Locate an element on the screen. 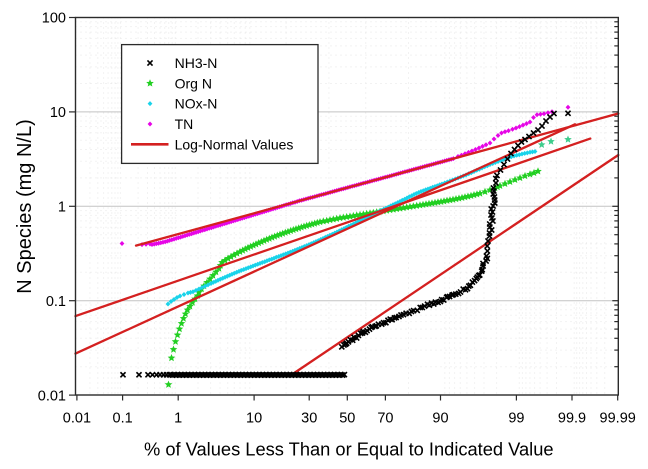 This screenshot has width=648, height=469. svg-text: 99.9 is located at coordinates (572, 419).